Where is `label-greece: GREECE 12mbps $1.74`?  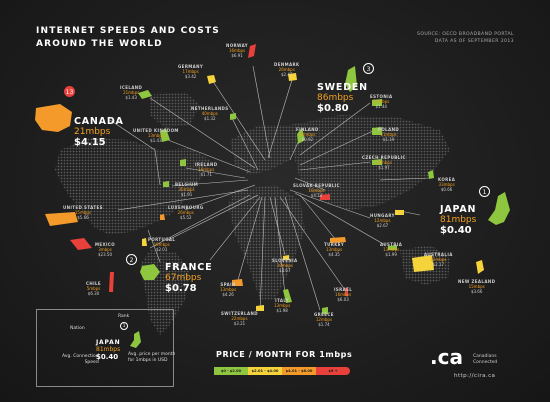 label-greece: GREECE 12mbps $1.74 is located at coordinates (324, 319).